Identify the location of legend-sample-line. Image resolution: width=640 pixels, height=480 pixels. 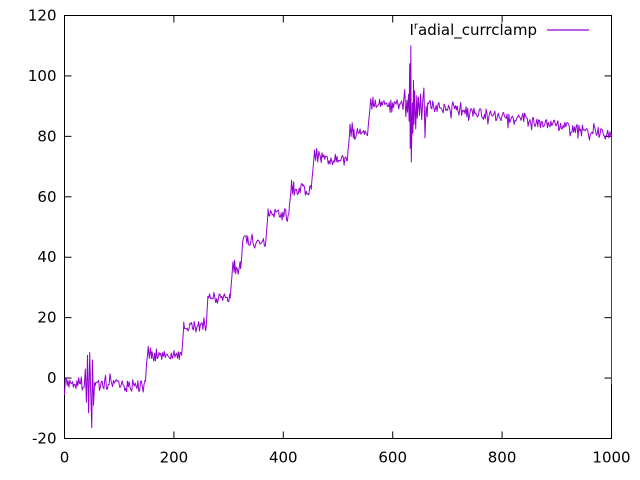
(568, 30).